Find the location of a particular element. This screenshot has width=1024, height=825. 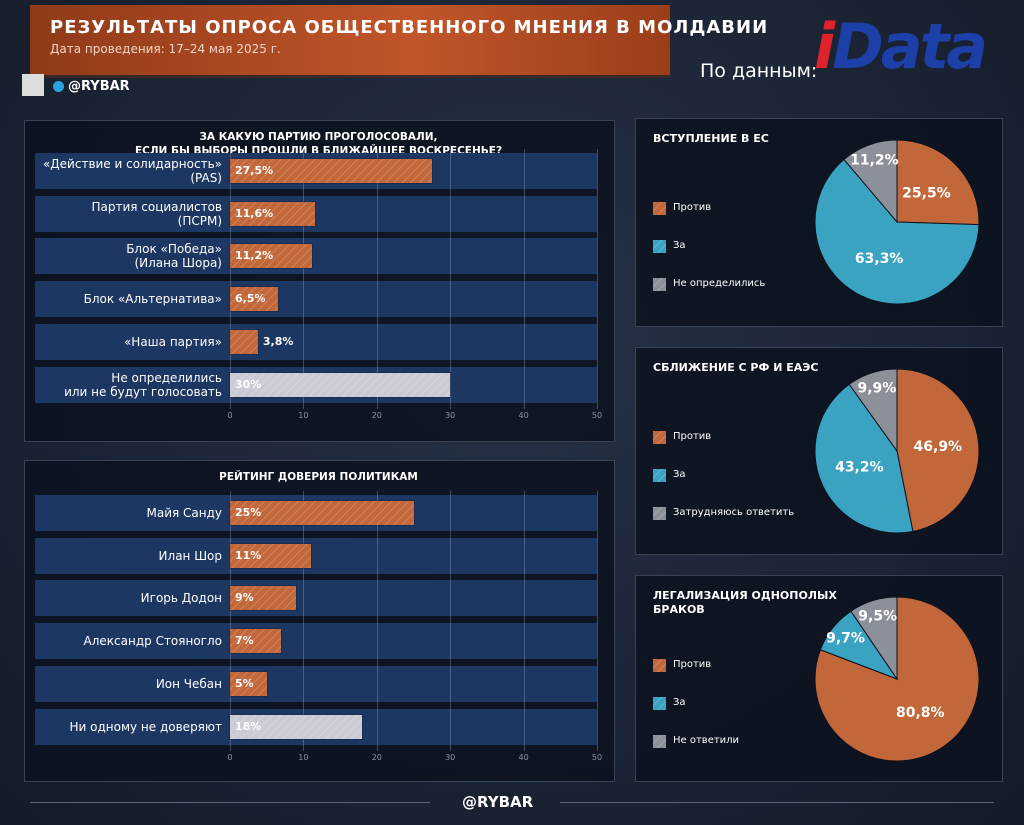

telegram-icon is located at coordinates (58, 86).